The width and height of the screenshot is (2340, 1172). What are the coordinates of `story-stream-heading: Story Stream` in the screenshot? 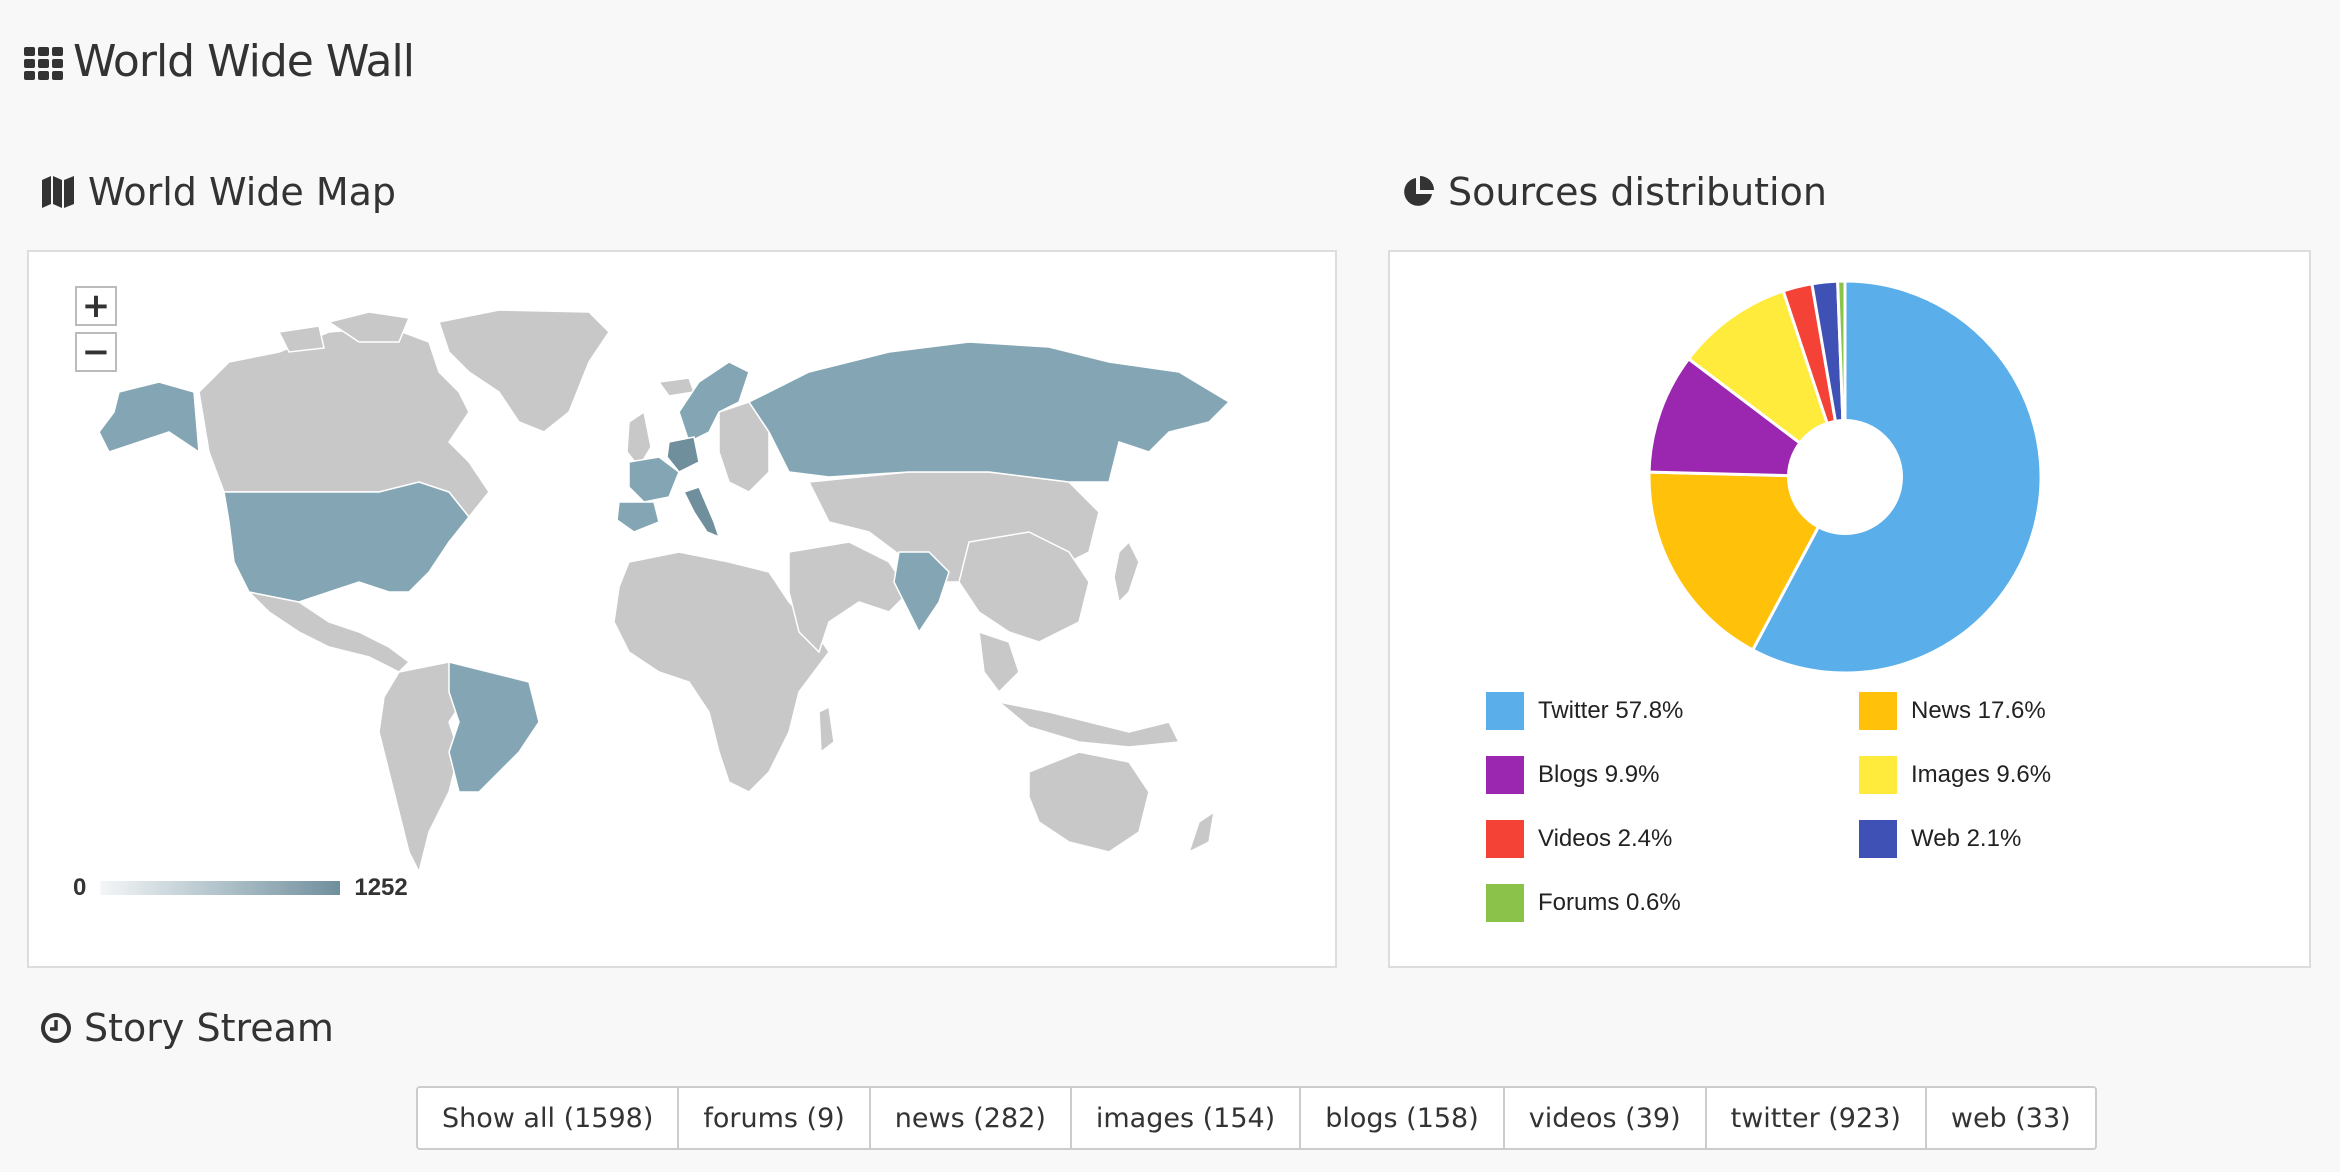 It's located at (187, 1028).